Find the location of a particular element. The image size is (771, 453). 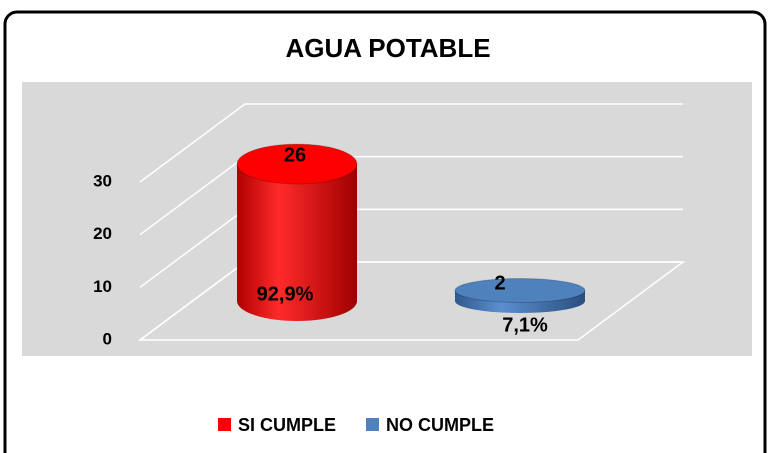

y-tick-label: 0 is located at coordinates (107, 338).